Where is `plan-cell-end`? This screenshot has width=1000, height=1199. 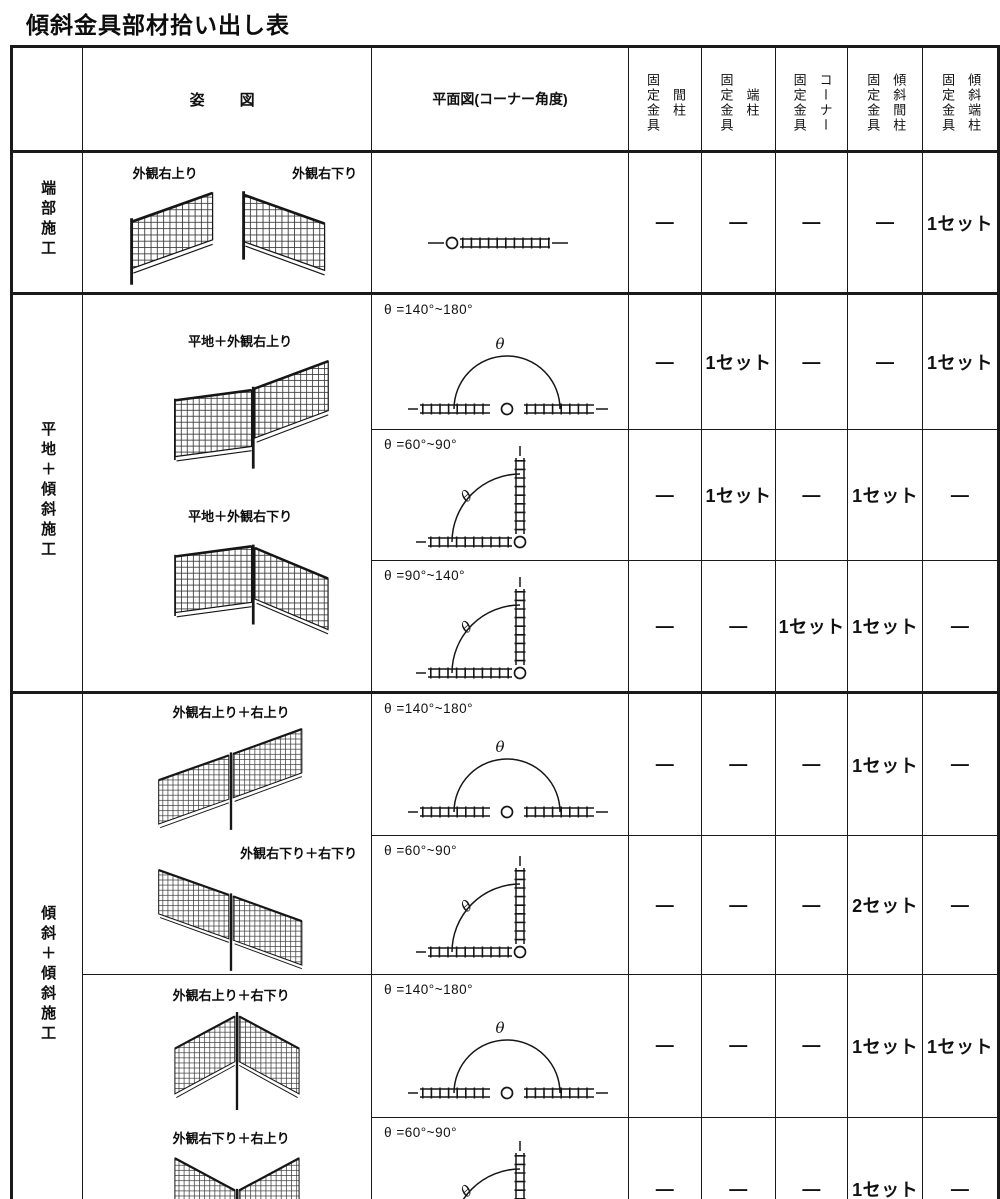 plan-cell-end is located at coordinates (500, 222).